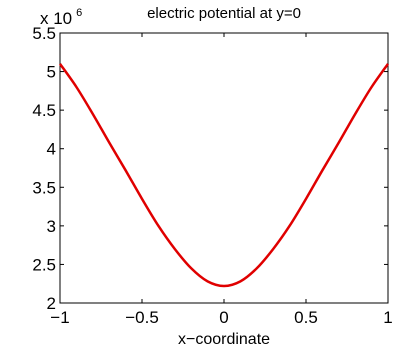  I want to click on x-axis-label: x−coordinate, so click(224, 339).